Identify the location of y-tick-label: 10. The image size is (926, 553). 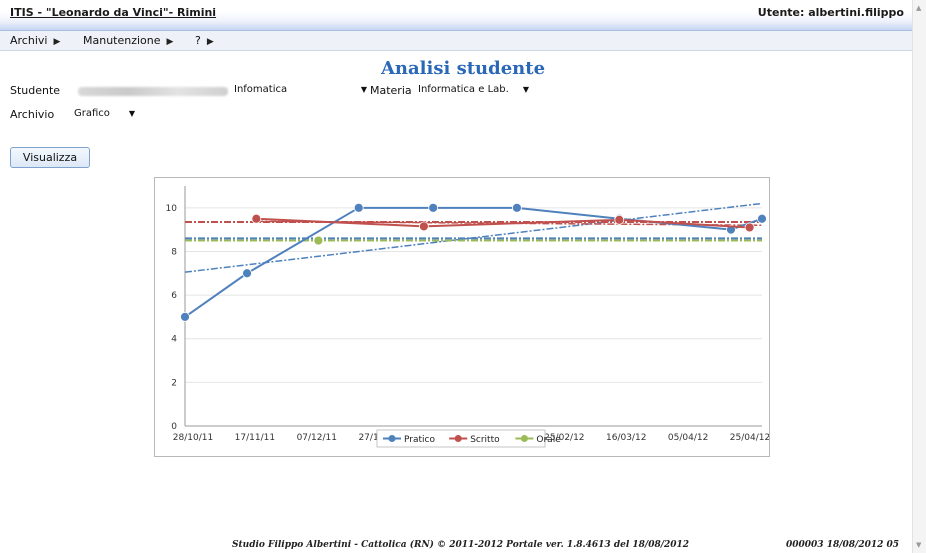
(172, 209).